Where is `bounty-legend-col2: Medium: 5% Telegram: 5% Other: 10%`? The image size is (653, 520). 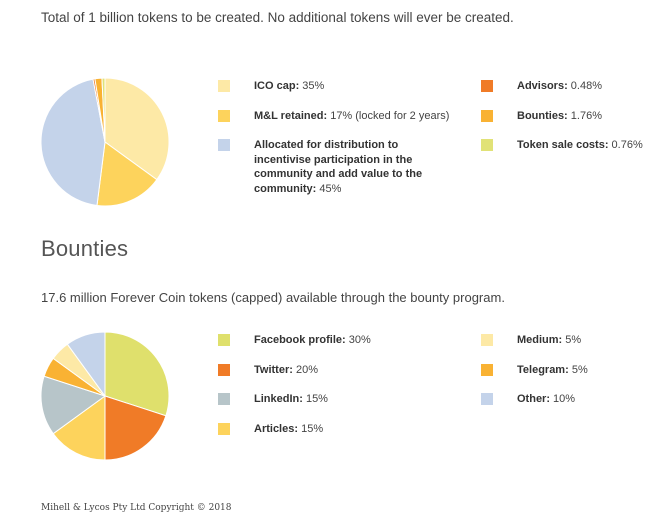 bounty-legend-col2: Medium: 5% Telegram: 5% Other: 10% is located at coordinates (566, 370).